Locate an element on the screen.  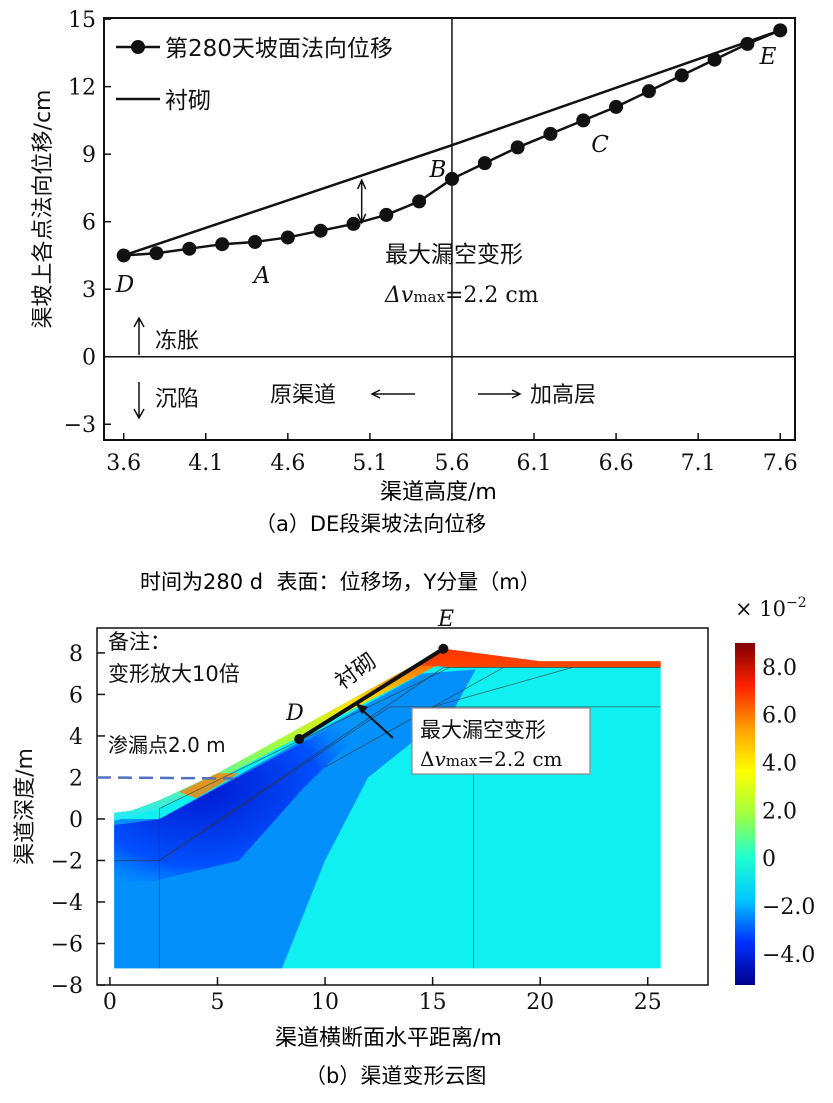
legend-marker-displacement is located at coordinates (138, 47).